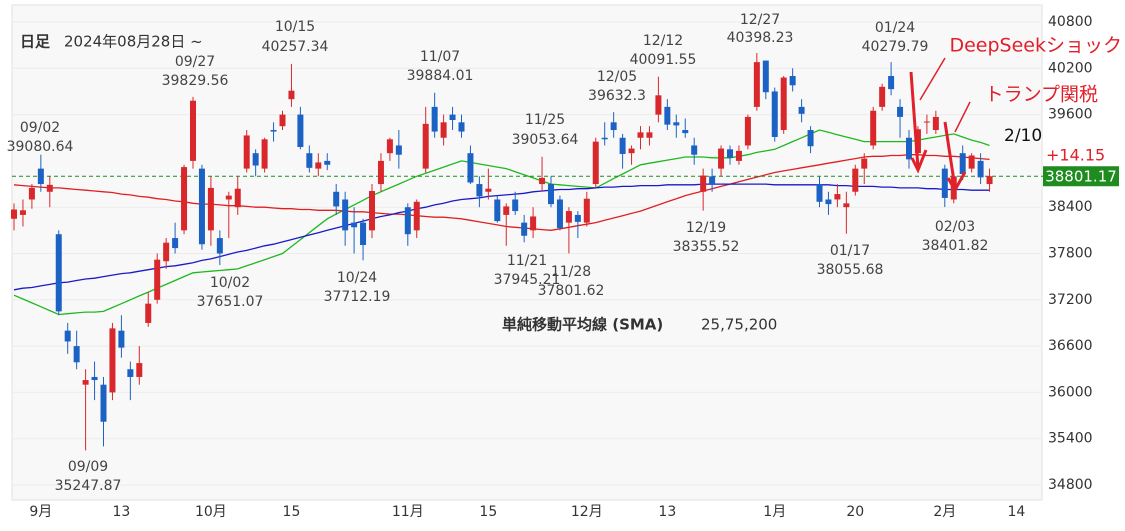  Describe the element at coordinates (230, 302) in the screenshot. I see `annotation-value: 37651.07` at that location.